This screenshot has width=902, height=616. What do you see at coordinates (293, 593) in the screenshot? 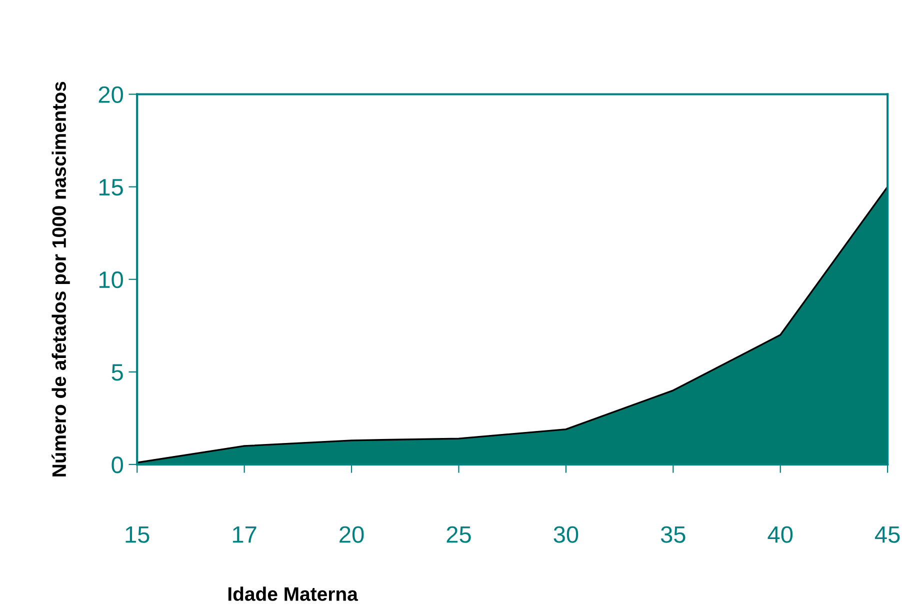
I see `x-axis-title: Idade Materna` at bounding box center [293, 593].